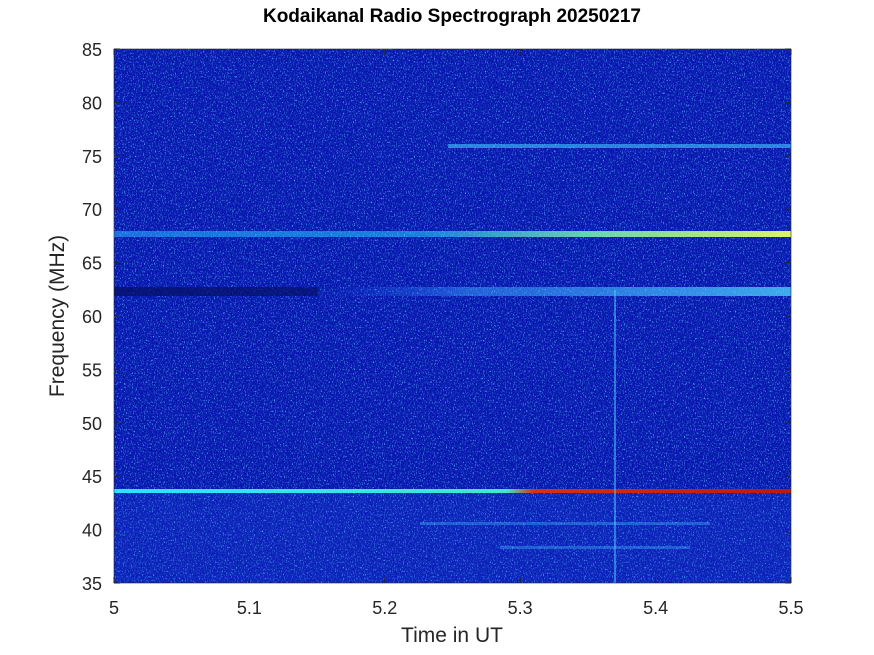  Describe the element at coordinates (92, 264) in the screenshot. I see `y-tick-label: 65` at that location.